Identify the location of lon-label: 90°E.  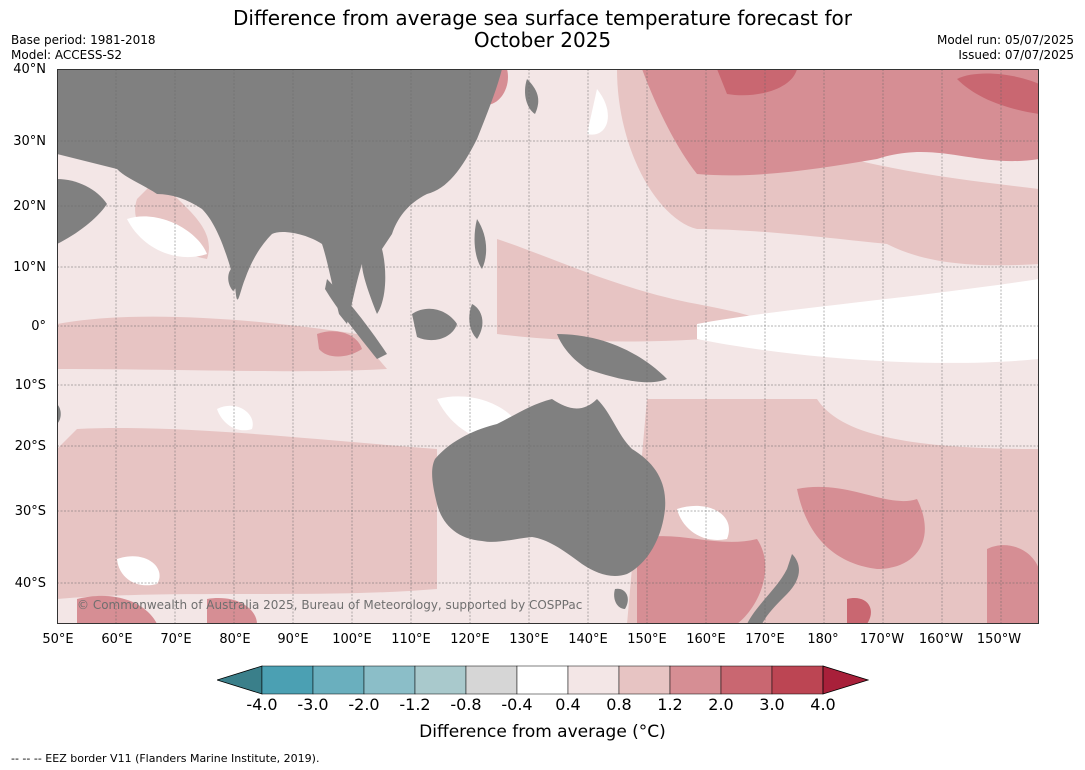
(293, 639).